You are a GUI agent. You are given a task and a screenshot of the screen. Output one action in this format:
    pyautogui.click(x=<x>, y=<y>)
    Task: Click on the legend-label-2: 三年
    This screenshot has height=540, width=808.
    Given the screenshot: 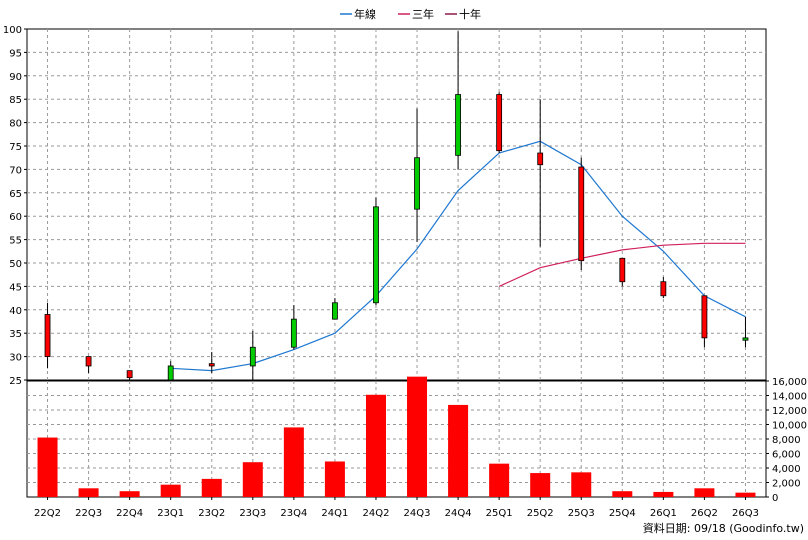 What is the action you would take?
    pyautogui.click(x=423, y=14)
    